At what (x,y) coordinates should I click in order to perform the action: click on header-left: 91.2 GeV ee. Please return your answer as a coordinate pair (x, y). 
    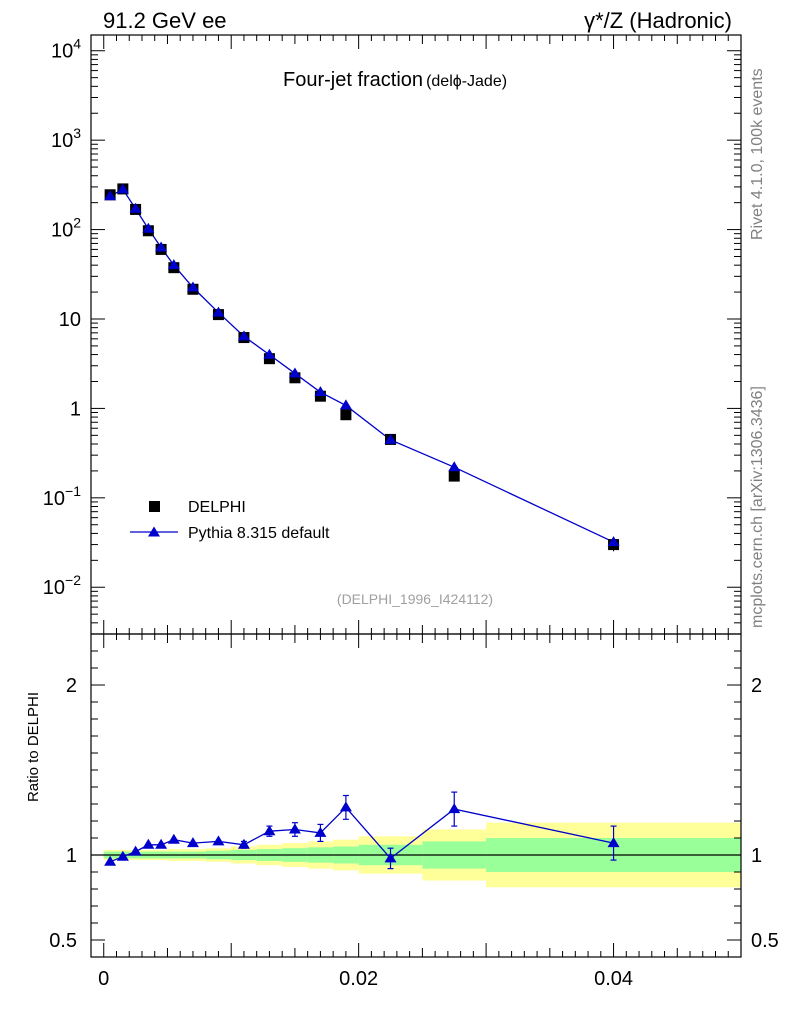
    Looking at the image, I should click on (165, 20).